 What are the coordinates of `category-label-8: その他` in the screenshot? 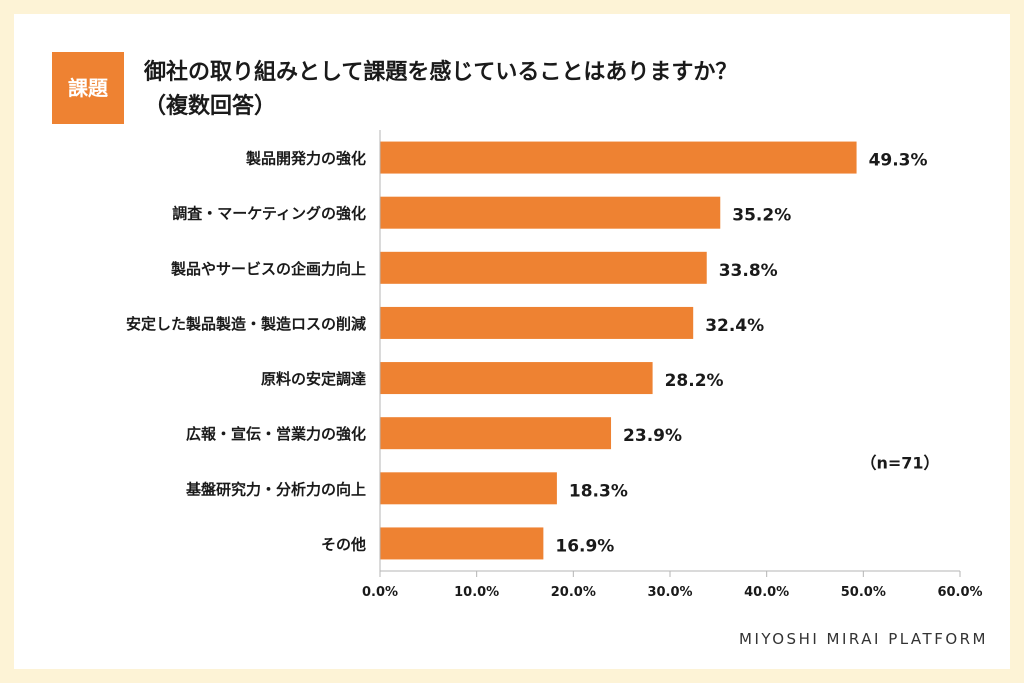 It's located at (343, 544).